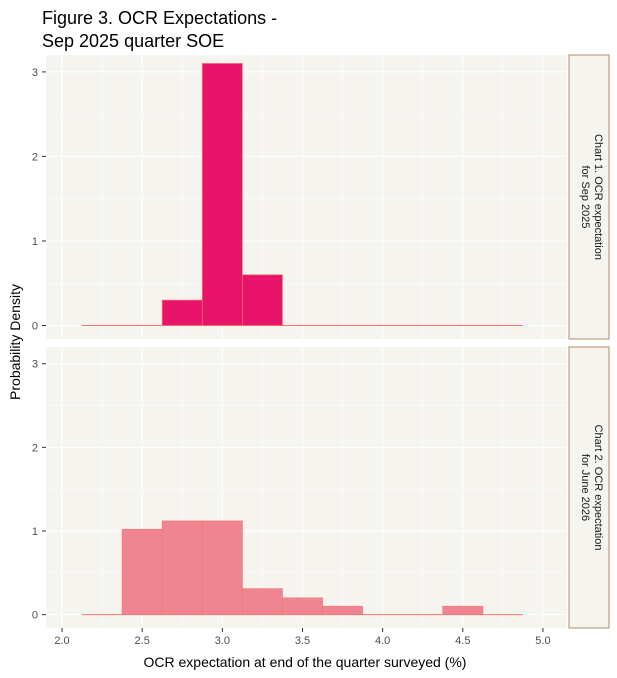 Image resolution: width=617 pixels, height=678 pixels. What do you see at coordinates (462, 641) in the screenshot?
I see `x-tick-label: 4.5` at bounding box center [462, 641].